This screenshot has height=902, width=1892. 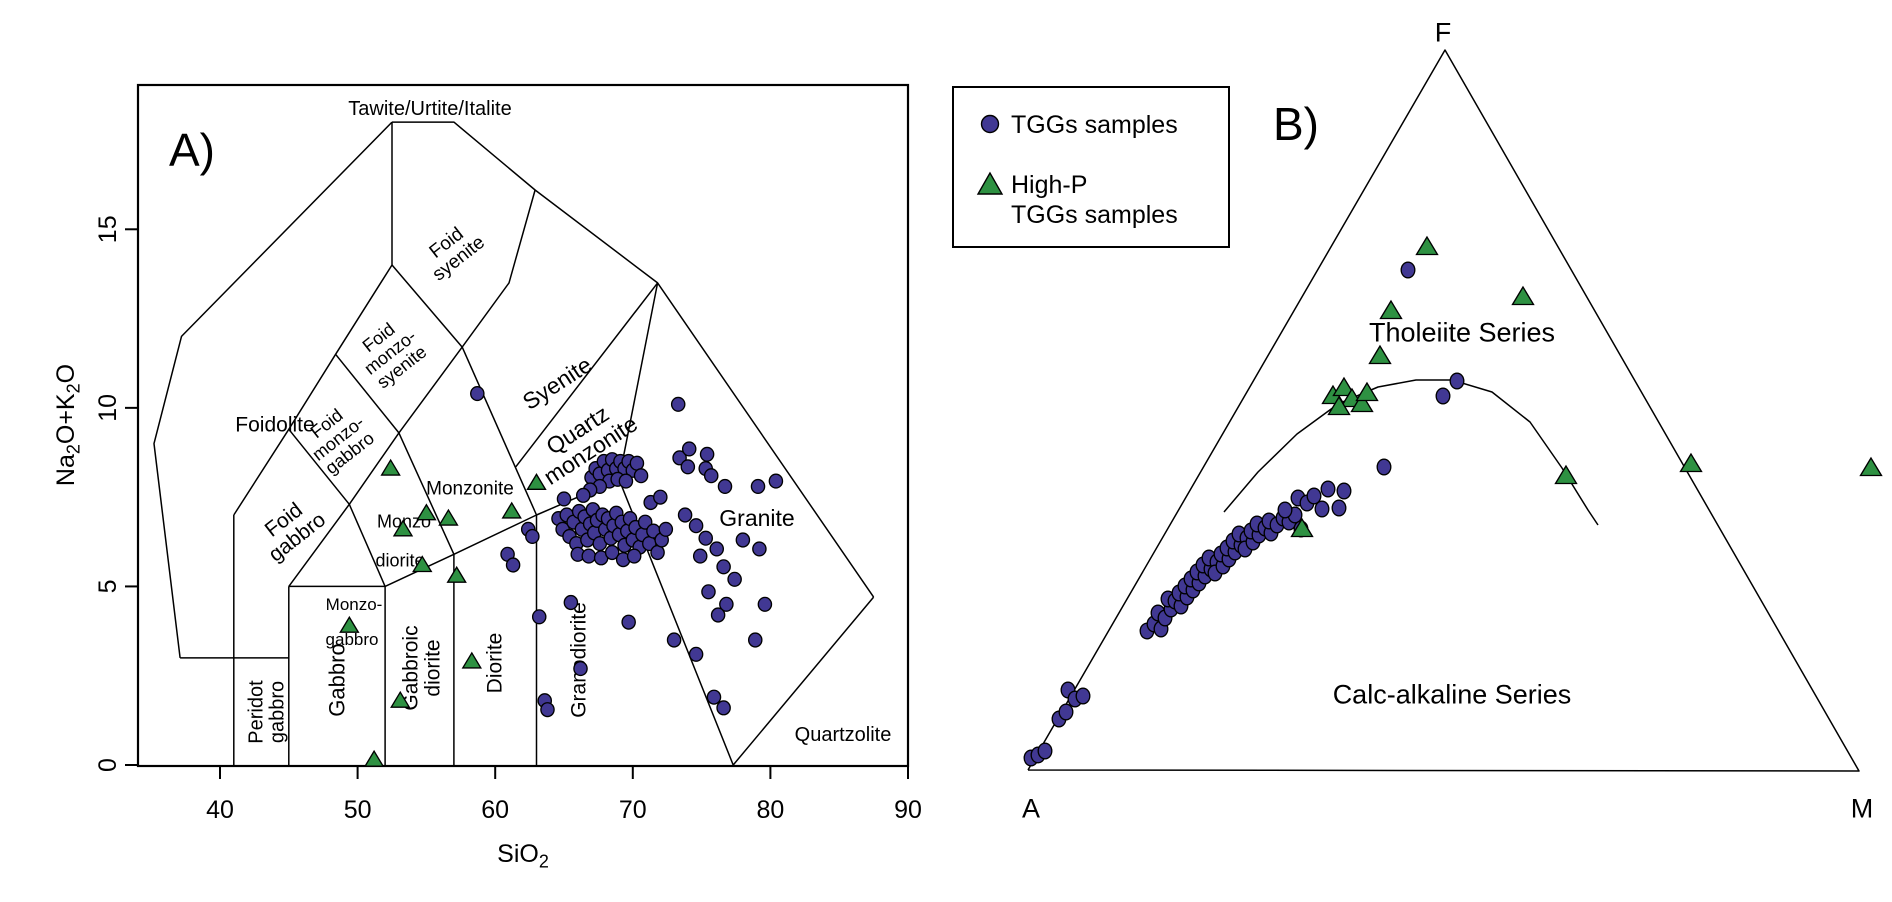 What do you see at coordinates (1031, 808) in the screenshot?
I see `ternary-vertex-a: A` at bounding box center [1031, 808].